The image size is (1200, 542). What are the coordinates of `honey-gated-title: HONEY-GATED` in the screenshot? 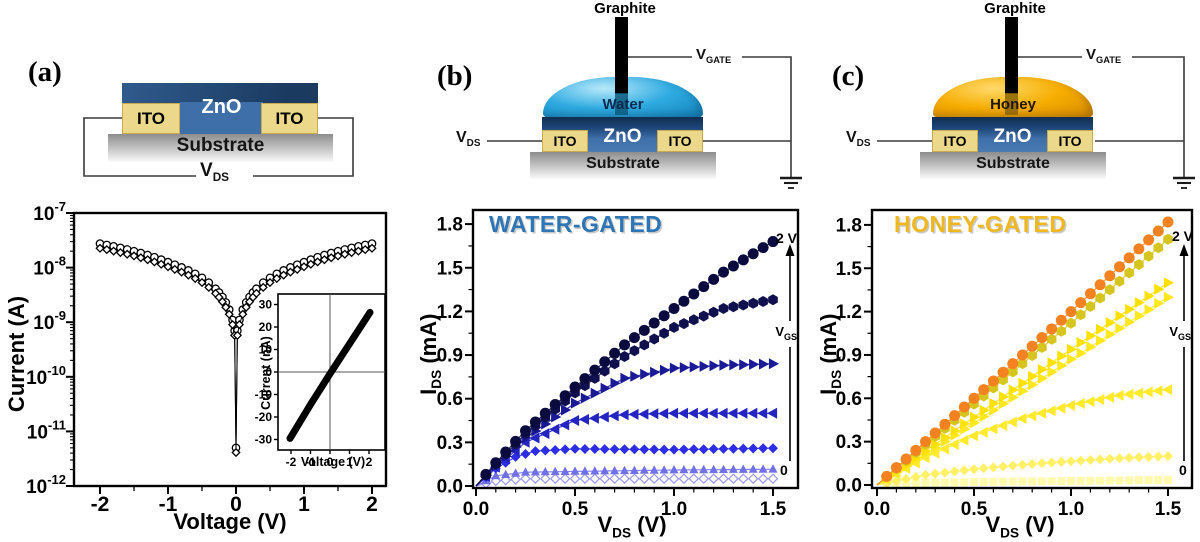 It's located at (980, 224).